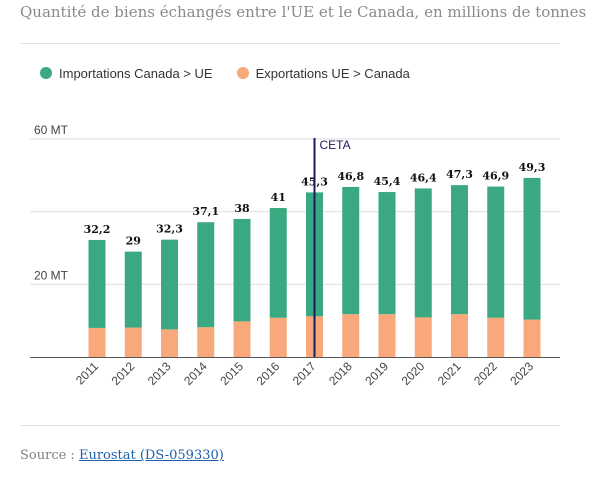  Describe the element at coordinates (340, 373) in the screenshot. I see `x-tick-label: 2018` at that location.